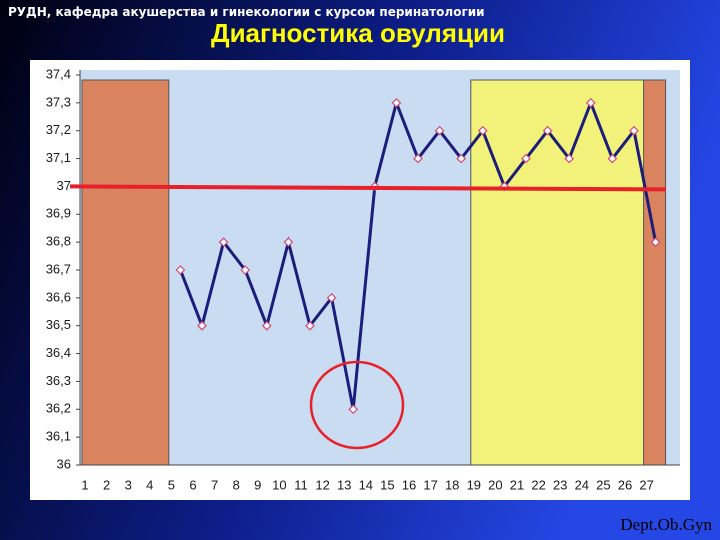  What do you see at coordinates (603, 484) in the screenshot?
I see `x-tick-label: 25` at bounding box center [603, 484].